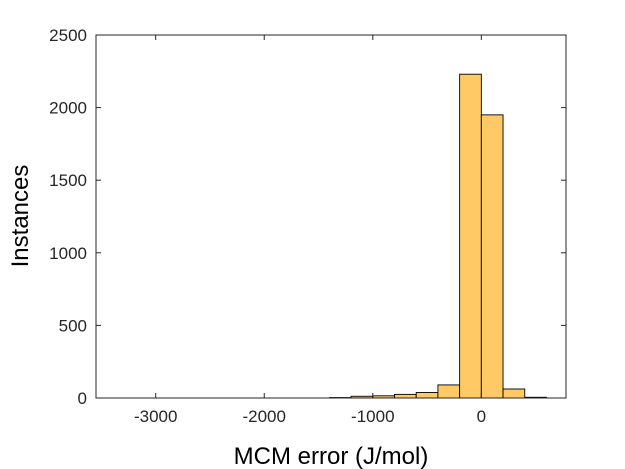  I want to click on y-tick-label: 1500, so click(68, 180).